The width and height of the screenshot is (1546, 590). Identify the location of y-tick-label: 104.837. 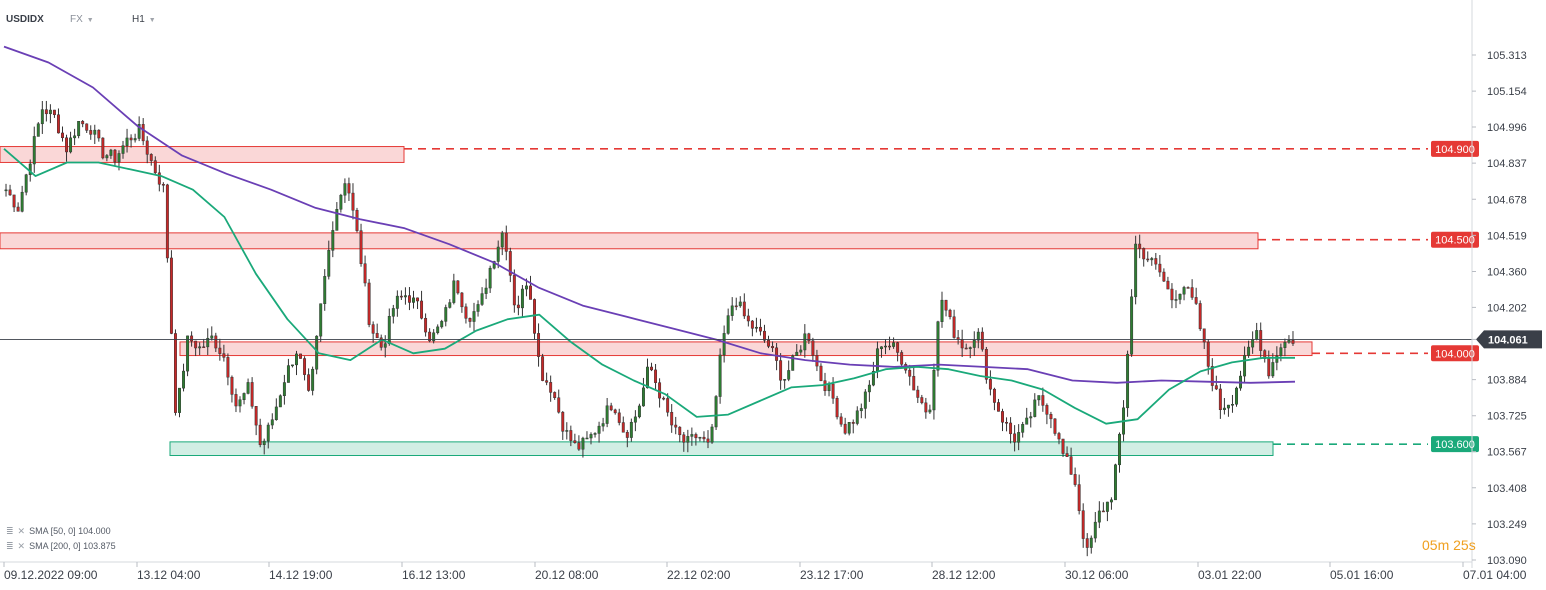
(1507, 164).